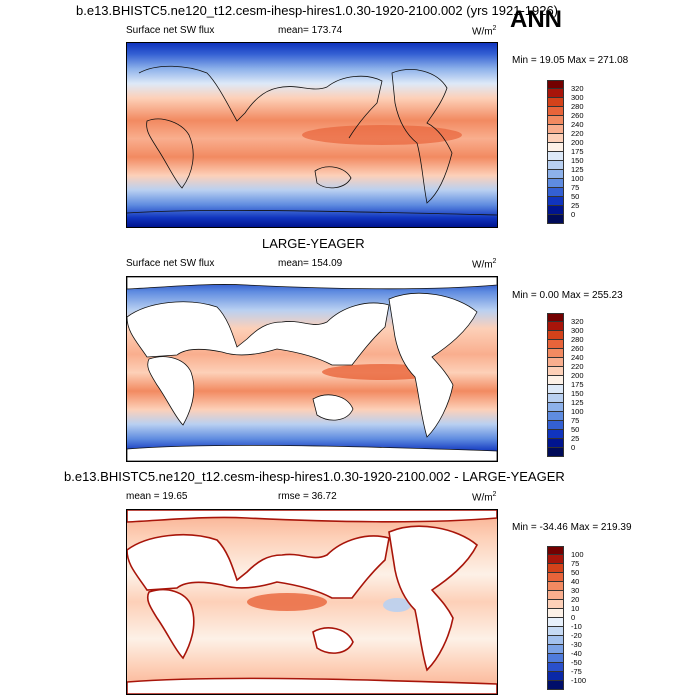  I want to click on panel3-land-australia, so click(333, 640).